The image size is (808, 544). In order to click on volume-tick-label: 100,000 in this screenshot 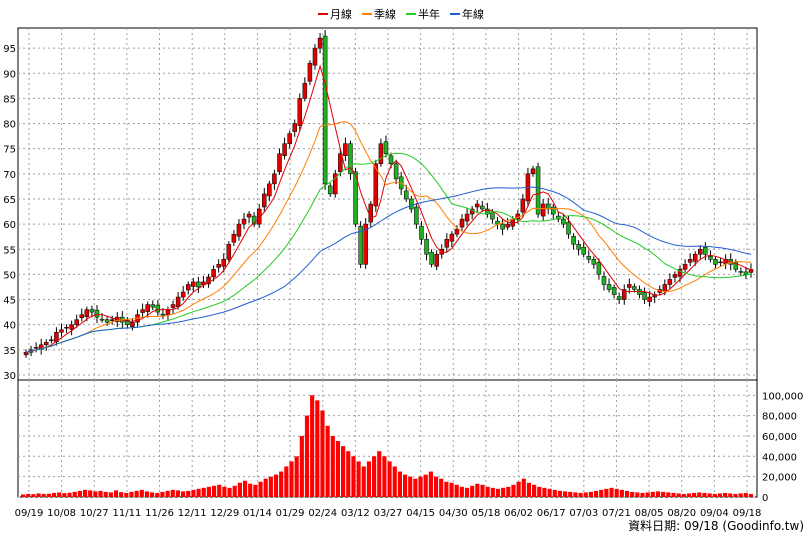, I will do `click(782, 396)`.